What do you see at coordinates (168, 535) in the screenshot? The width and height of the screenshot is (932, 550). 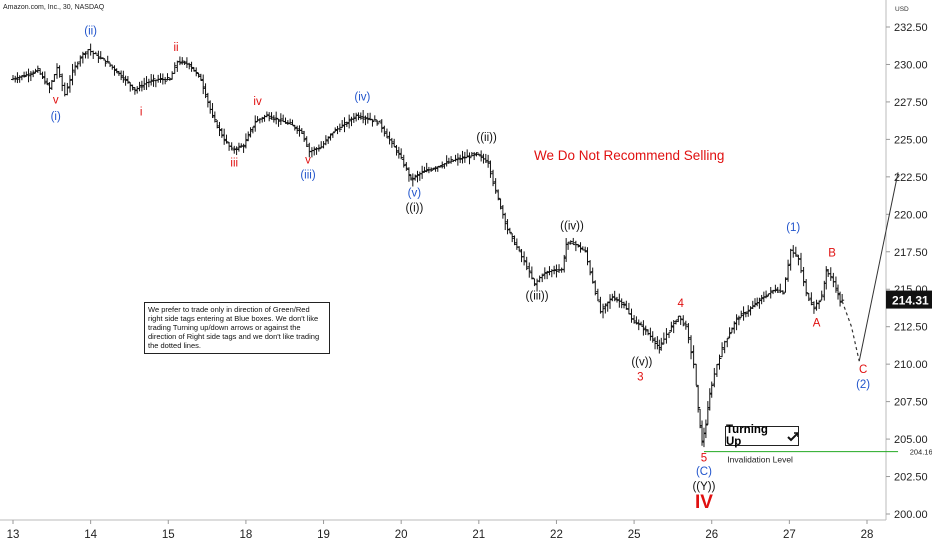 I see `x-tick-label: 15` at bounding box center [168, 535].